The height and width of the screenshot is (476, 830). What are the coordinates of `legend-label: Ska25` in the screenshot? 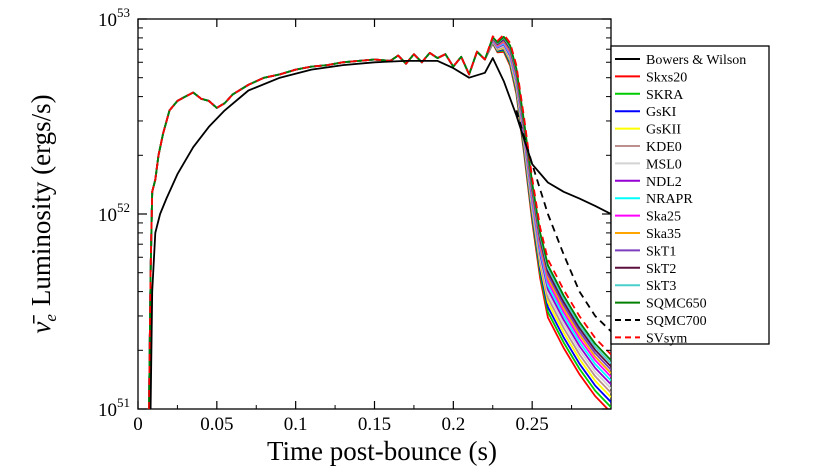 It's located at (663, 217).